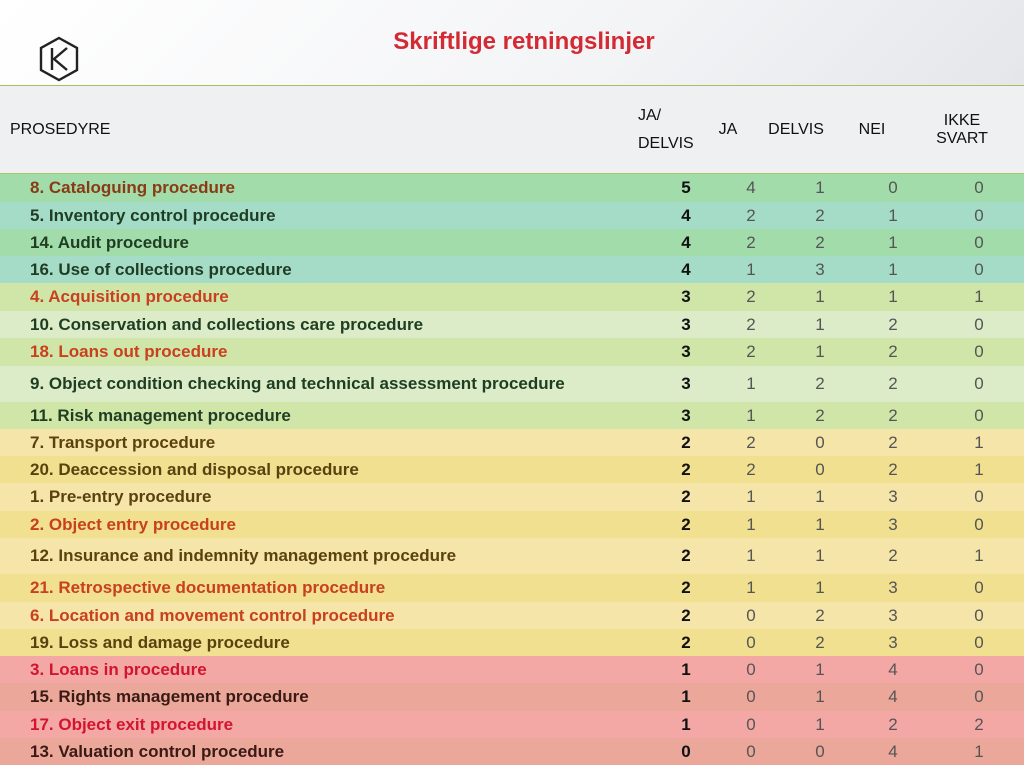 The height and width of the screenshot is (768, 1024). What do you see at coordinates (132, 187) in the screenshot?
I see `procedure-name: 8. Cataloguing procedure` at bounding box center [132, 187].